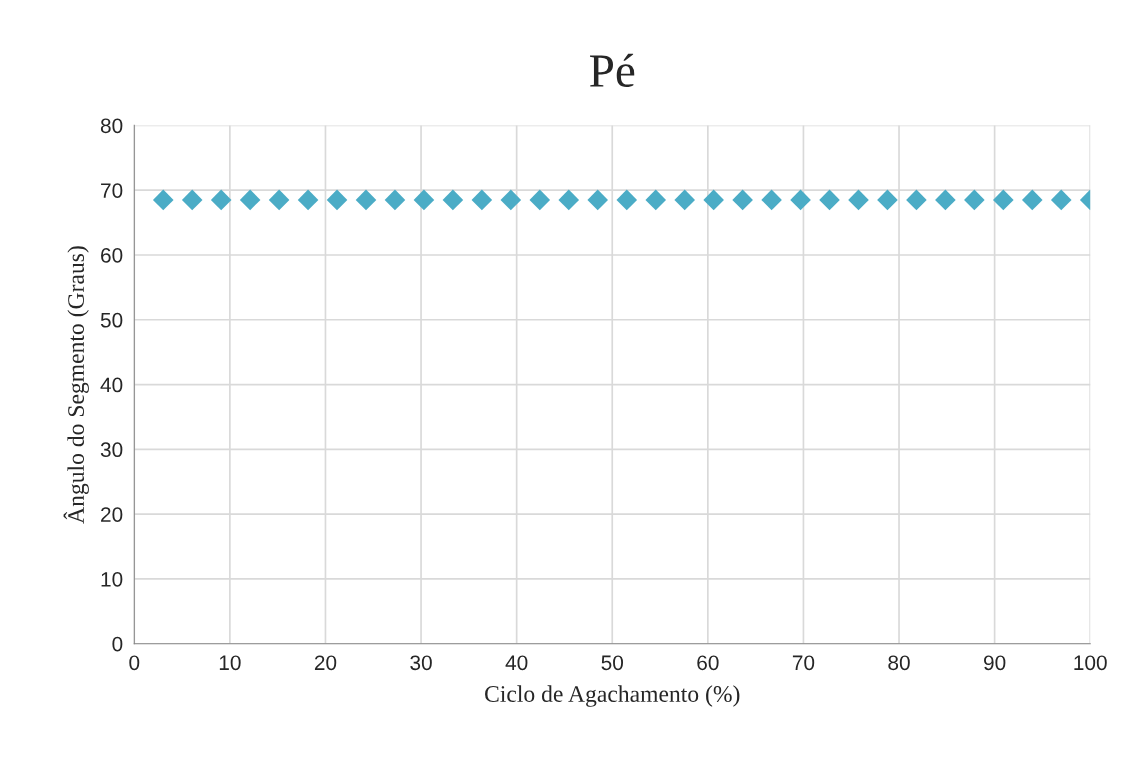 Image resolution: width=1138 pixels, height=760 pixels. I want to click on y-tick-label: 10, so click(112, 579).